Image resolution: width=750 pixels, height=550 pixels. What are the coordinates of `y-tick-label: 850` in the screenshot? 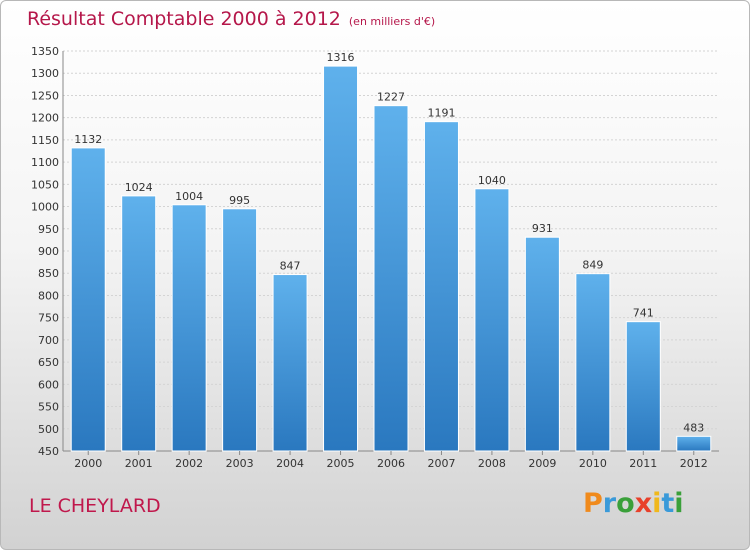 It's located at (48, 273).